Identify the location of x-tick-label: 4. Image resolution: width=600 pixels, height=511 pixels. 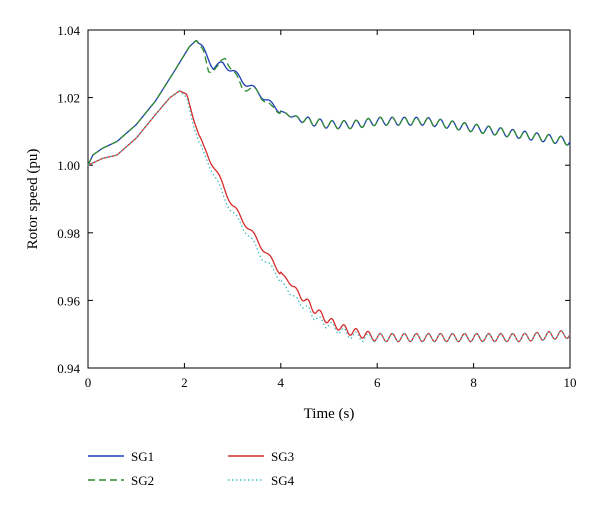
(281, 382).